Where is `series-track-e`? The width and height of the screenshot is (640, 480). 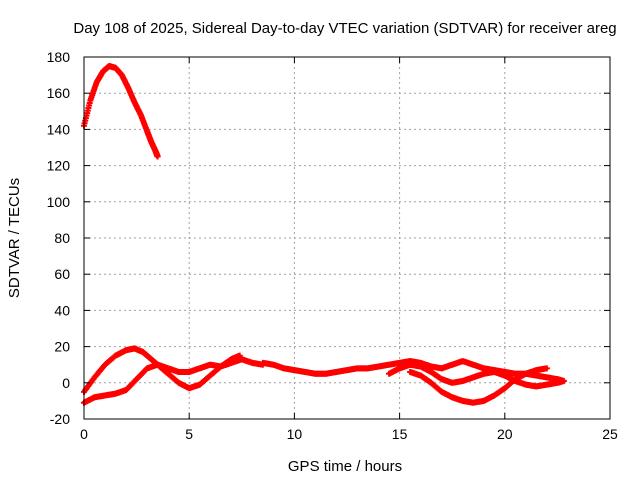 series-track-e is located at coordinates (478, 385).